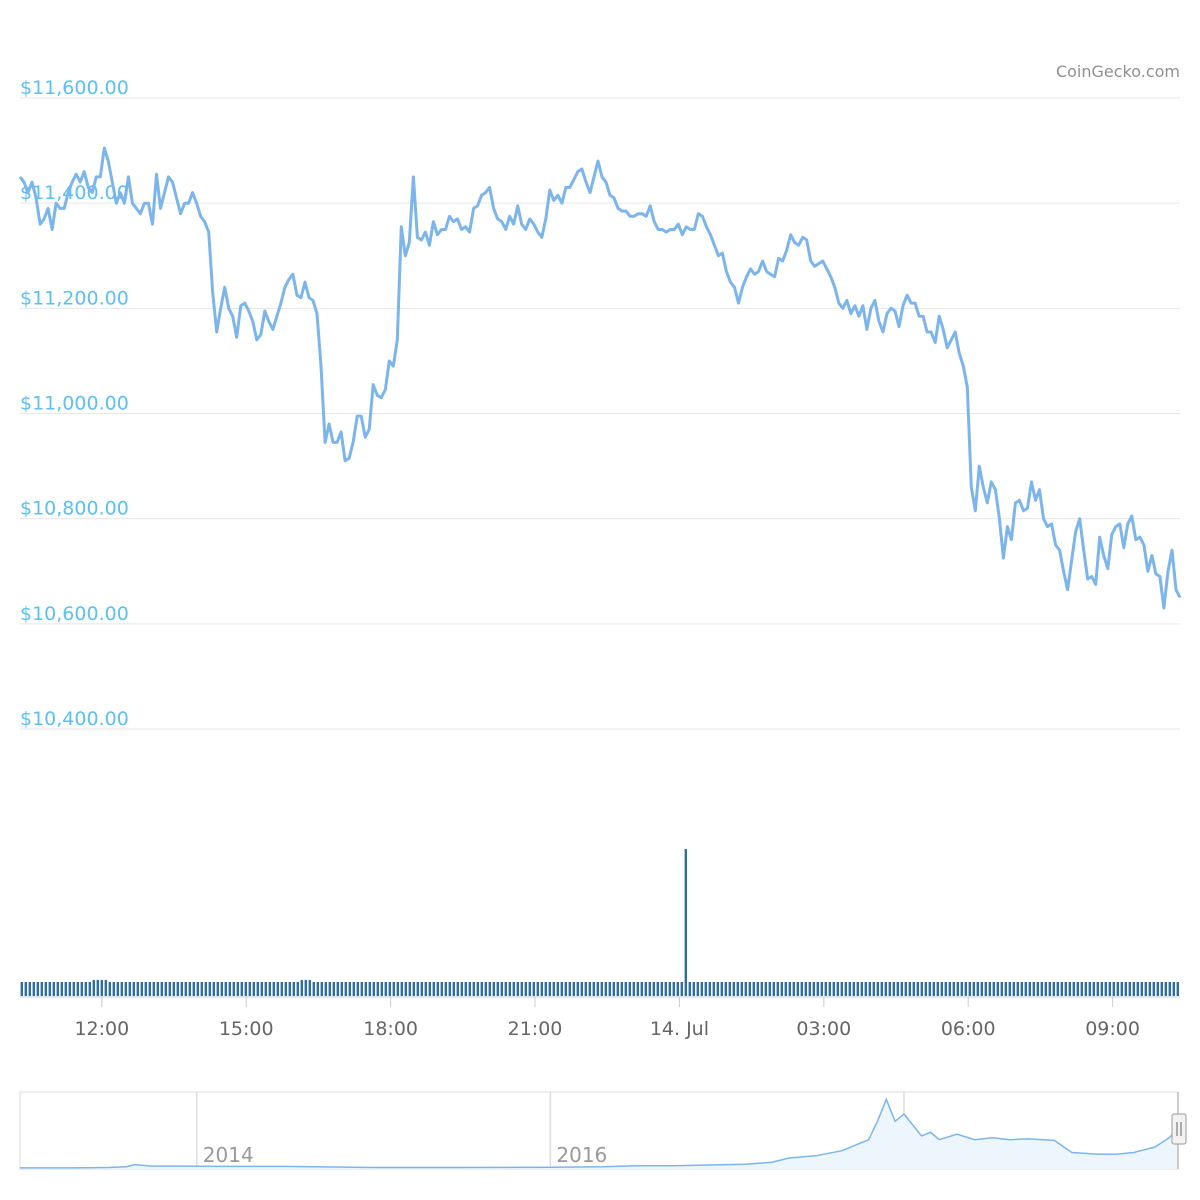  Describe the element at coordinates (581, 1155) in the screenshot. I see `navigator-year-label: 2016` at that location.